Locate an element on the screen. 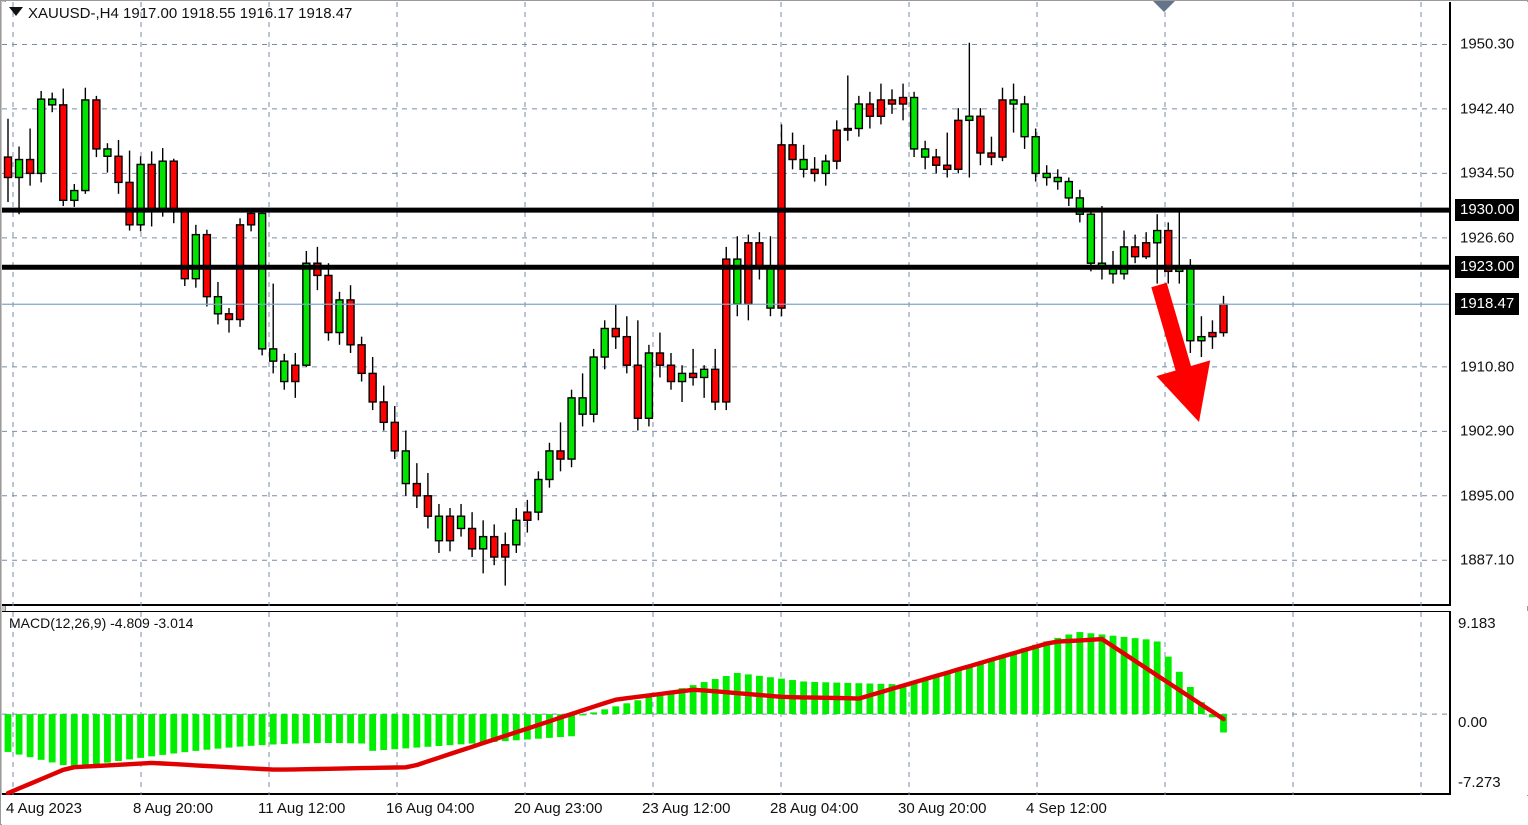 The width and height of the screenshot is (1528, 825). price-axis-tick-label: 1926.60 is located at coordinates (1487, 238).